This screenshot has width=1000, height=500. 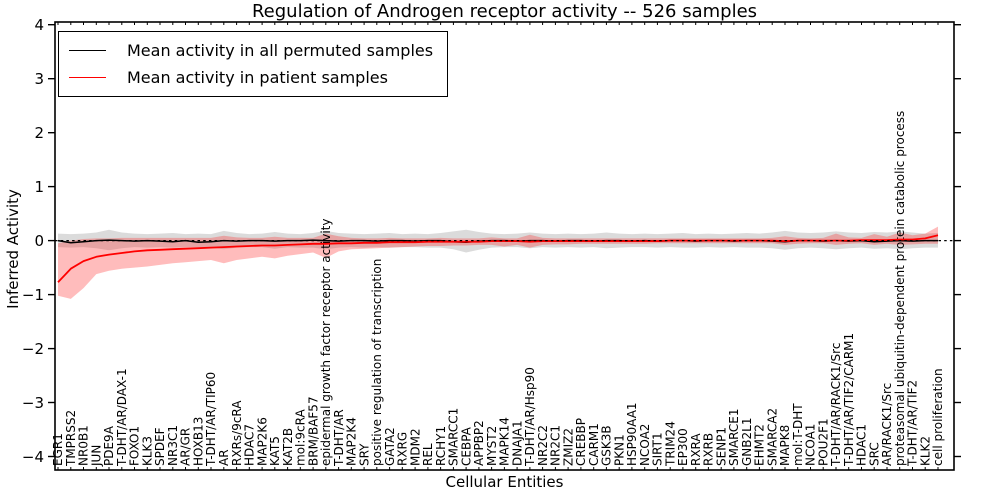 I want to click on x-category-label: NCOA2, so click(x=645, y=445).